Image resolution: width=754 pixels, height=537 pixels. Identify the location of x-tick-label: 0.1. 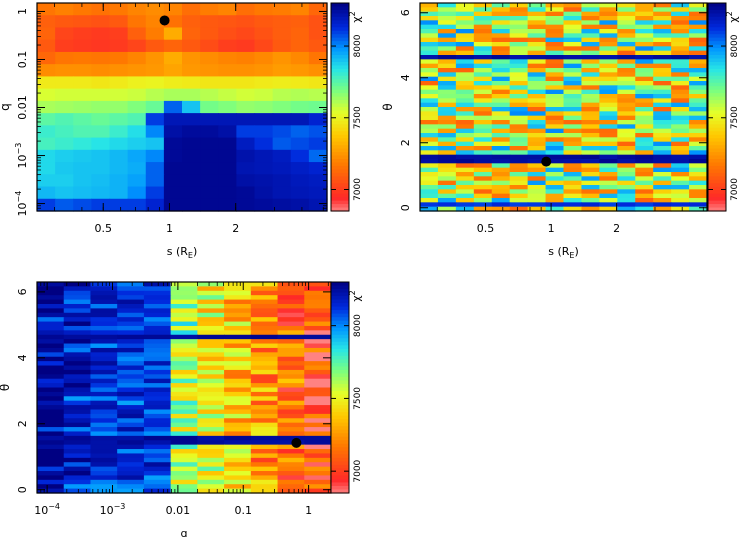
(243, 510).